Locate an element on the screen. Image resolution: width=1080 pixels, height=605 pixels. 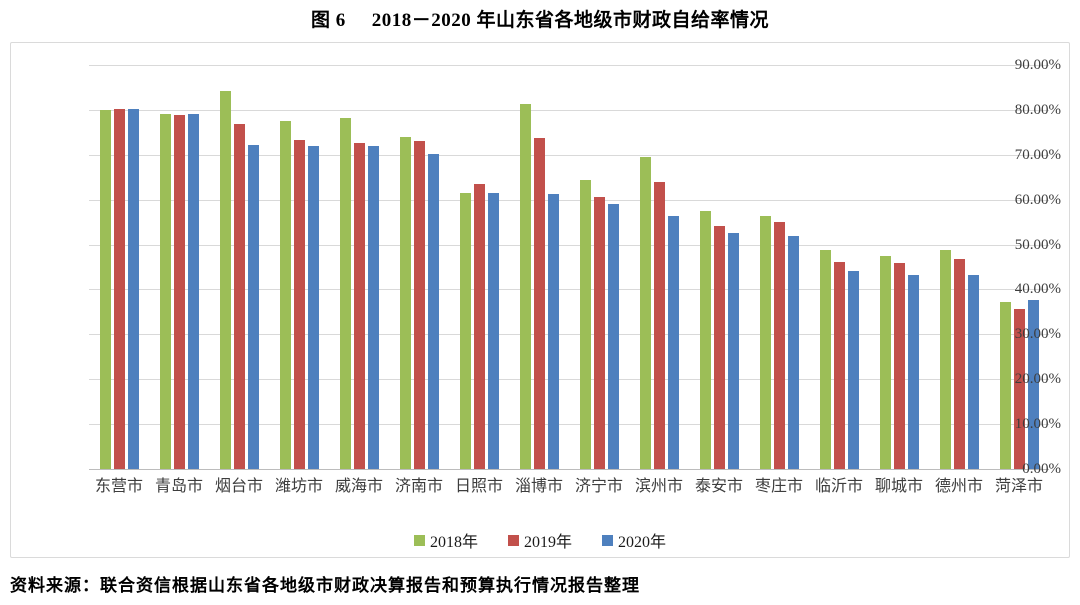
x-tick-label: 泰安市 is located at coordinates (718, 486).